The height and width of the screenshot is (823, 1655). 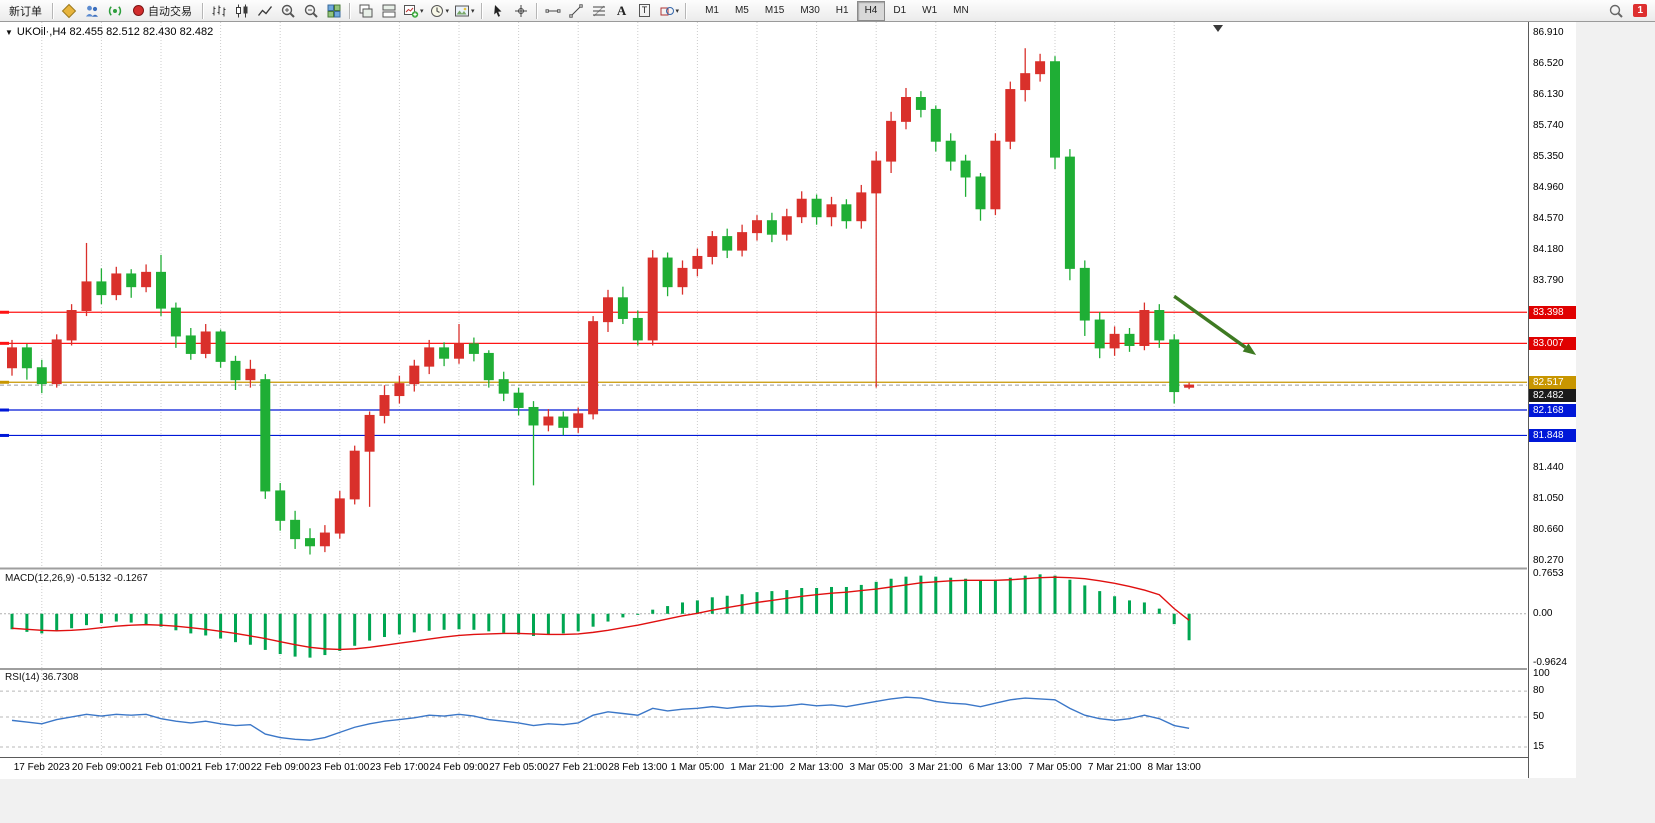 I want to click on price-axis-tick: 81.440, so click(x=1548, y=467).